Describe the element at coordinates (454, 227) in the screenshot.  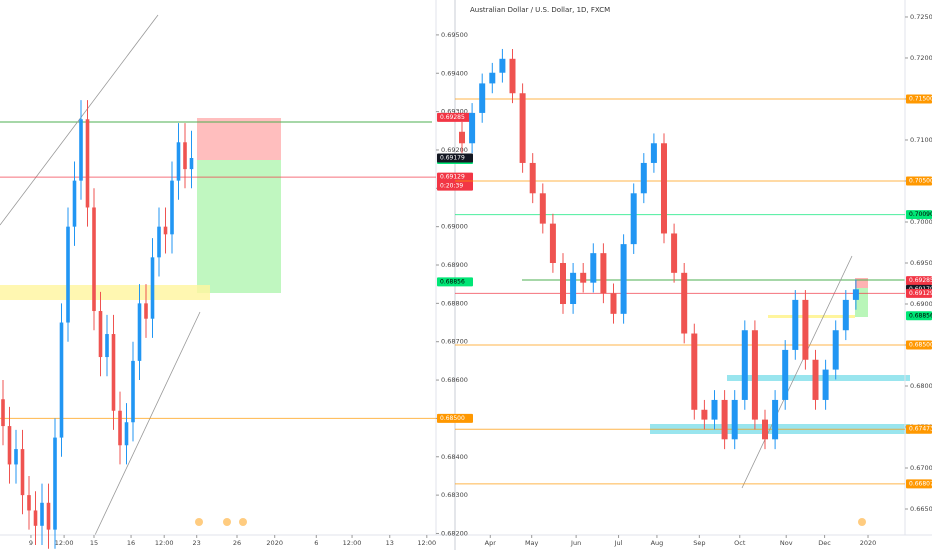
I see `y-tick-label: 0.69000` at that location.